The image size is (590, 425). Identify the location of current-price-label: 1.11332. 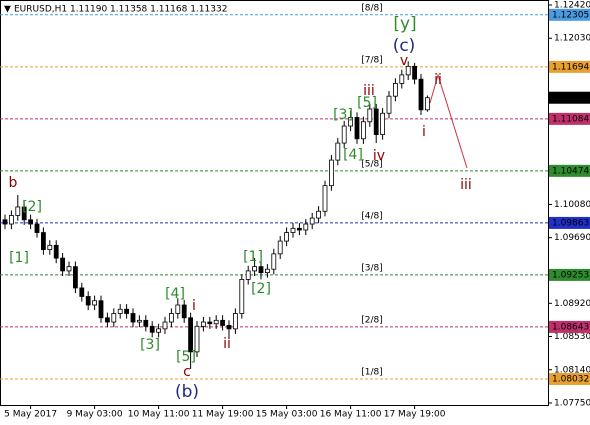
(570, 98).